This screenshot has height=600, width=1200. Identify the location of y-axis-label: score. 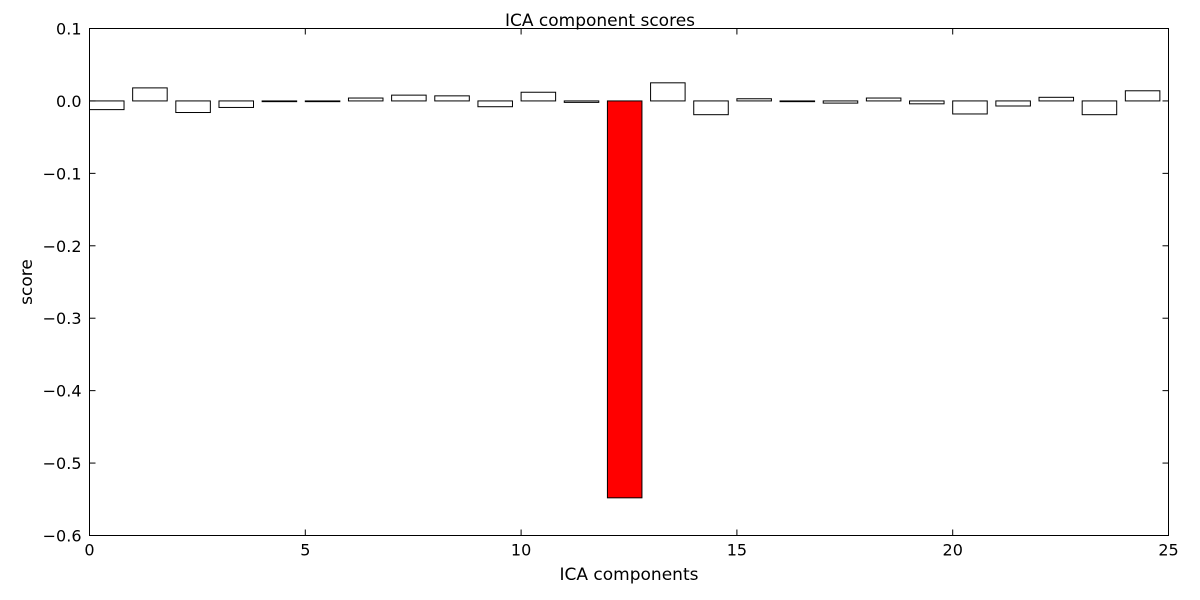
(27, 282).